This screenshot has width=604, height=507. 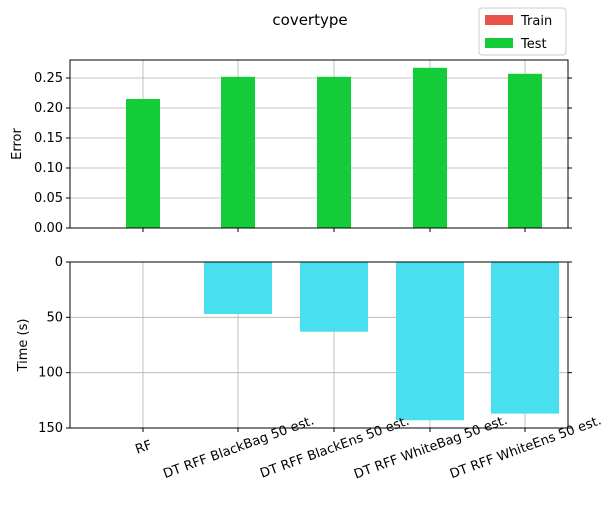 I want to click on error-ytick-label: 0.20, so click(x=48, y=108).